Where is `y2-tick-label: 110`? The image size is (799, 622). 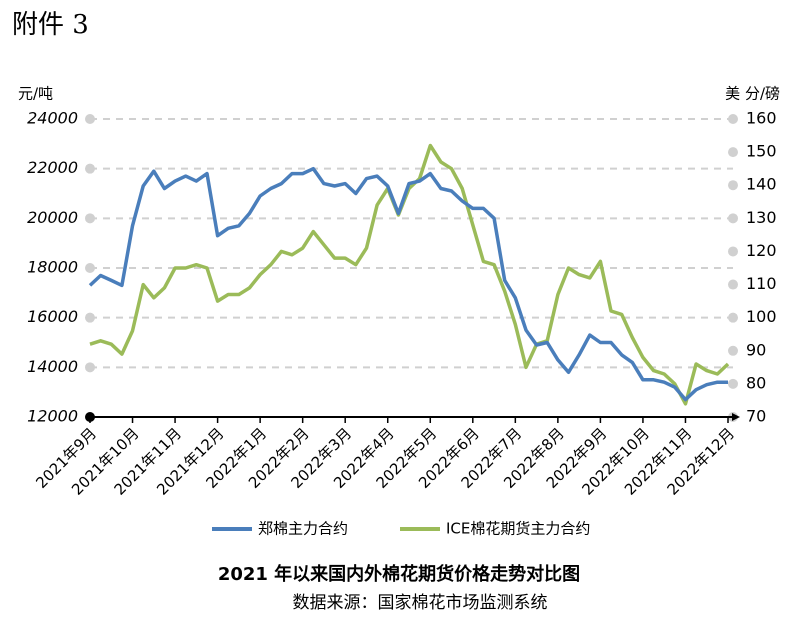 y2-tick-label: 110 is located at coordinates (761, 283).